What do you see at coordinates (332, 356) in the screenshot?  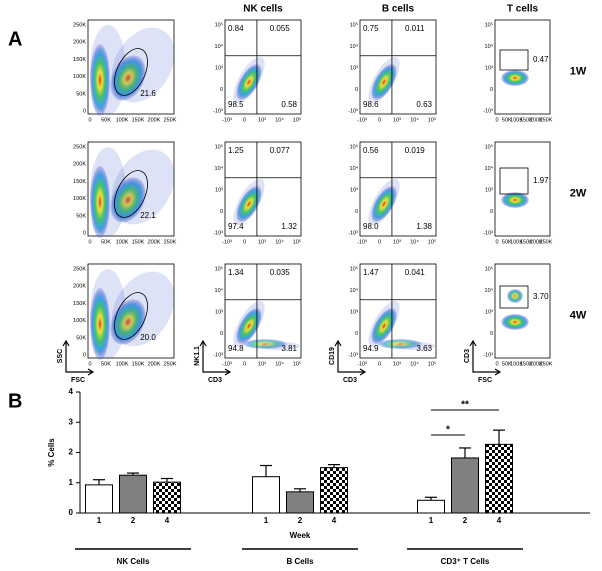 I see `y-axis-label: CD19` at bounding box center [332, 356].